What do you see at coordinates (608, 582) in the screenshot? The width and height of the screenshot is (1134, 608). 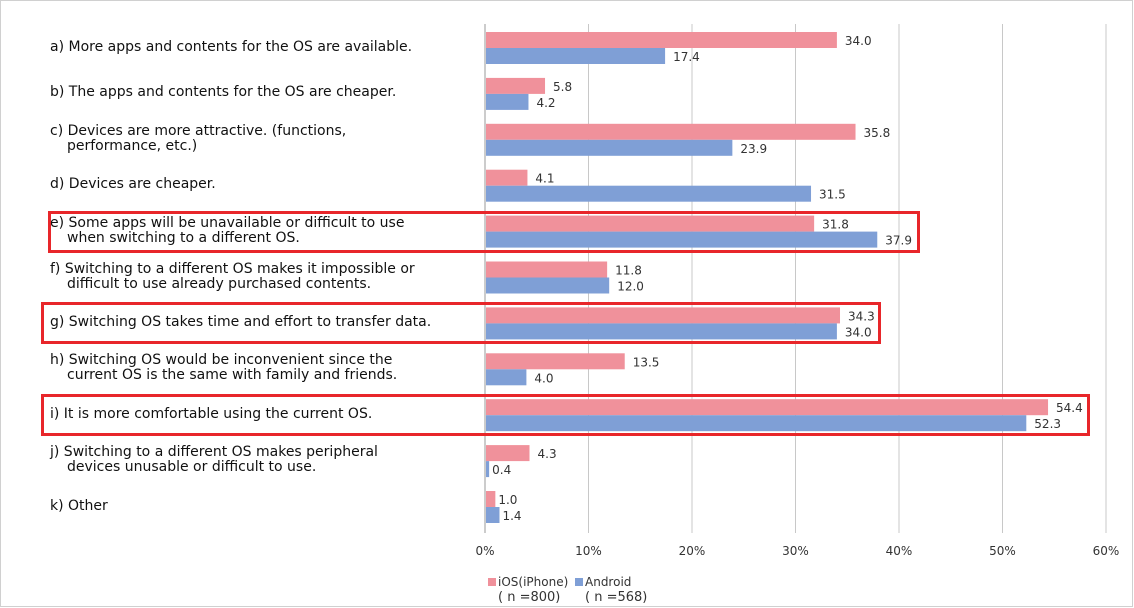 I see `legend-label-android: Android` at bounding box center [608, 582].